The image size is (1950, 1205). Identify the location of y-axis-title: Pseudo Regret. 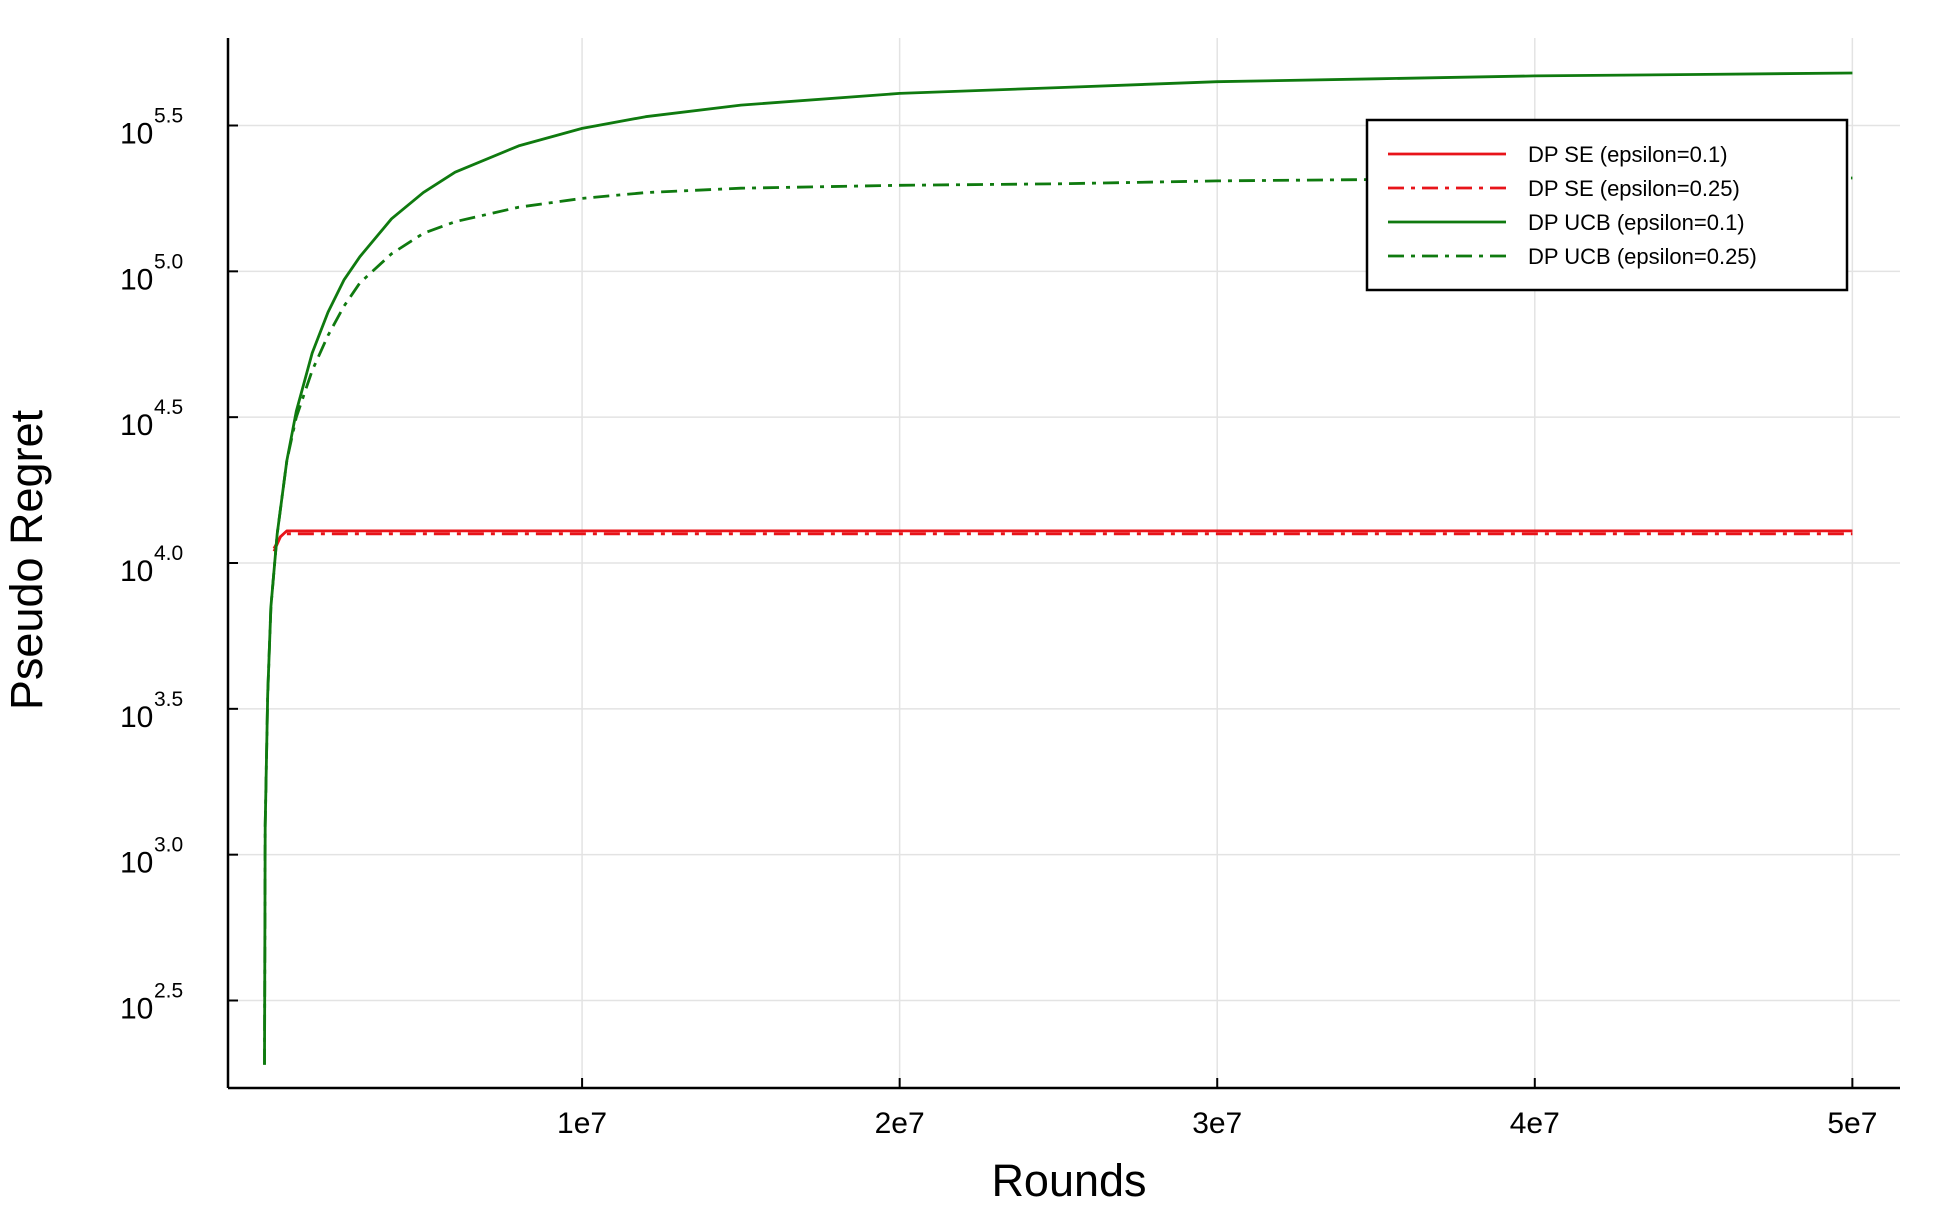
(26, 559).